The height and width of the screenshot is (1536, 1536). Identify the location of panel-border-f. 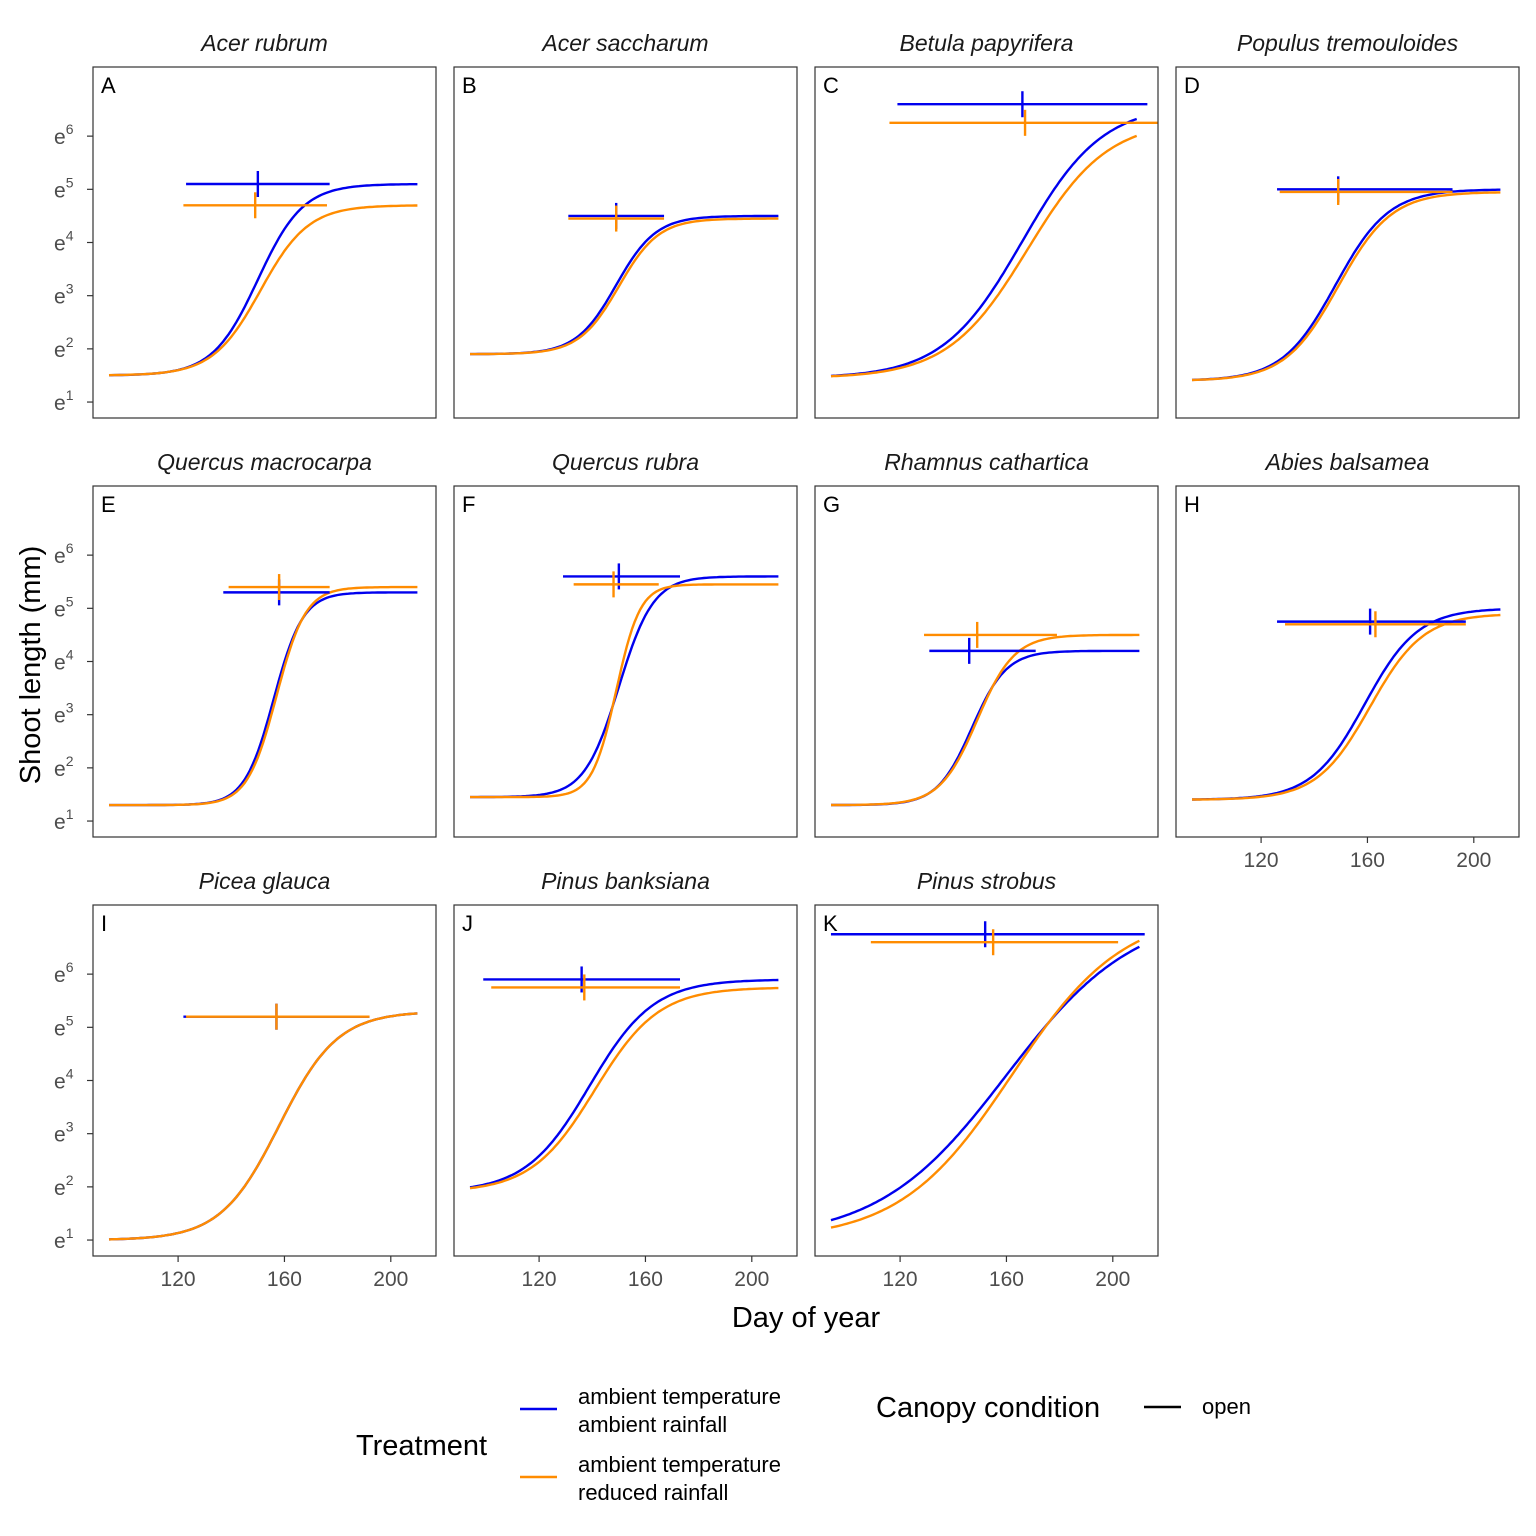
(625, 661).